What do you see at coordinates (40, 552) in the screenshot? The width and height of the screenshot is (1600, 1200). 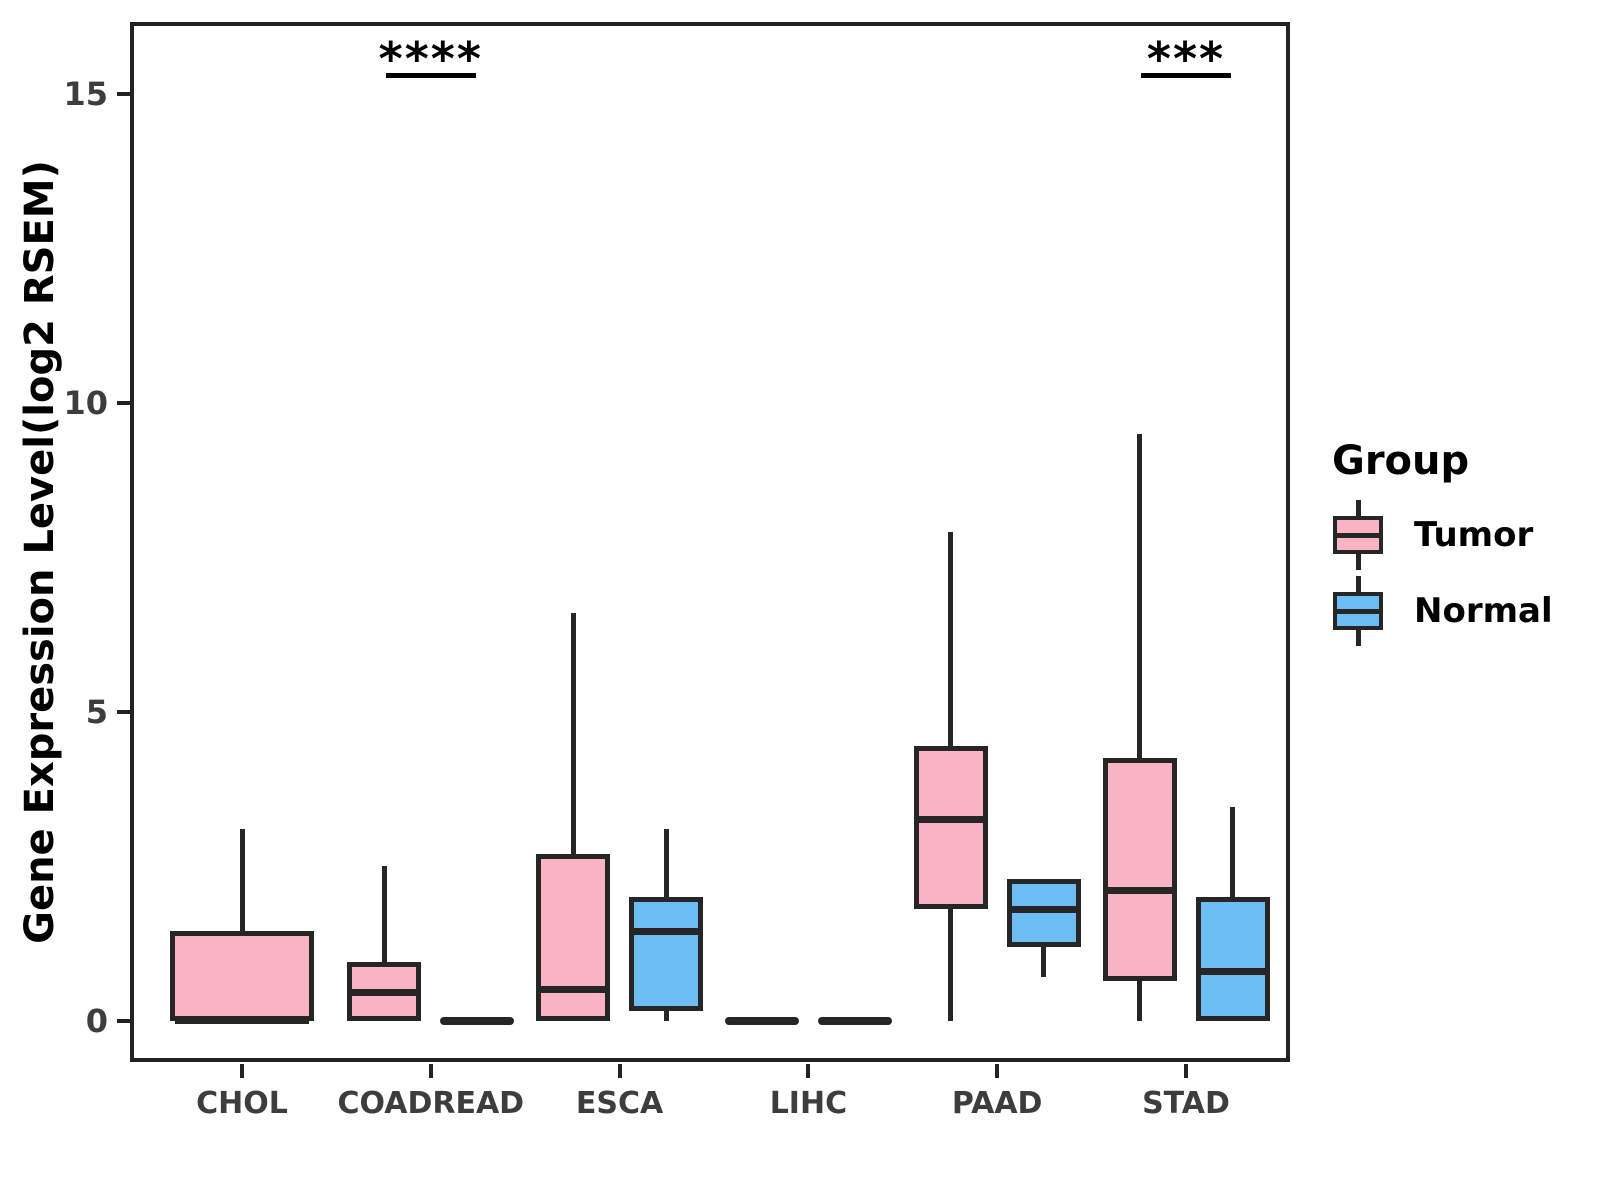 I see `y-axis-title: Gene Expression Level(log2 RSEM)` at bounding box center [40, 552].